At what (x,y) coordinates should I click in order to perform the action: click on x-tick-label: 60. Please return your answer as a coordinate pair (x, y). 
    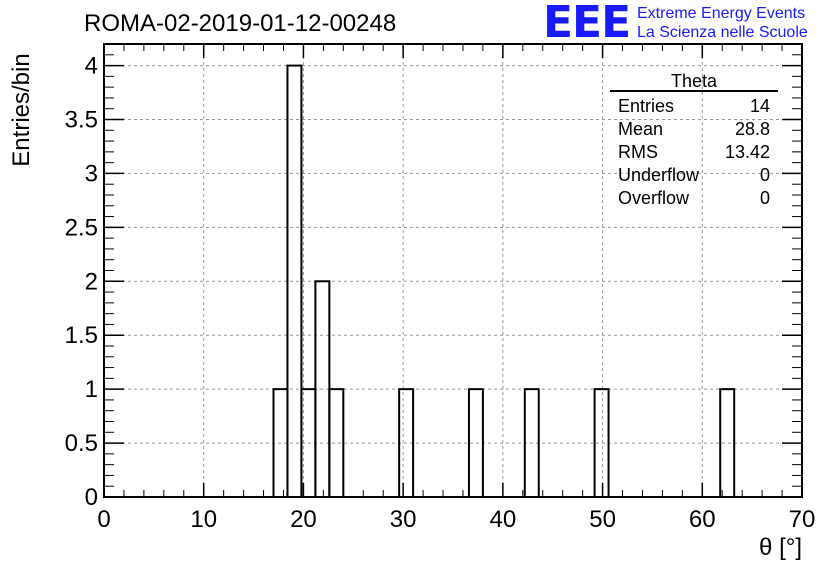
    Looking at the image, I should click on (702, 519).